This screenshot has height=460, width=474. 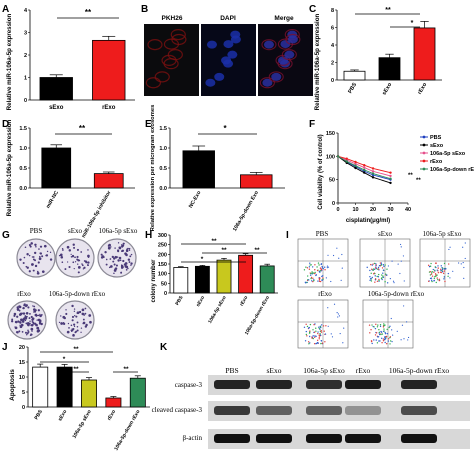 What do you see at coordinates (436, 162) in the screenshot?
I see `legend-label: rExo` at bounding box center [436, 162].